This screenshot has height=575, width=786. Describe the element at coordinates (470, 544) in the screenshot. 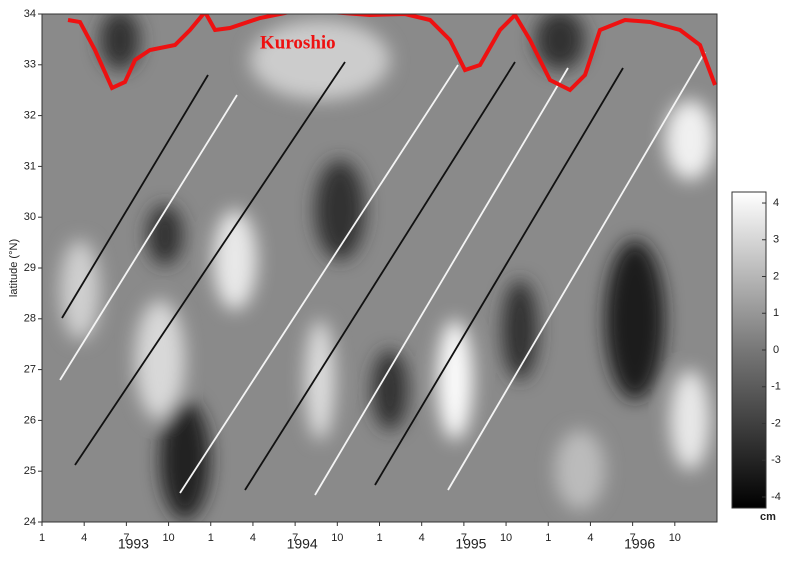

I see `year-label: 1995` at that location.